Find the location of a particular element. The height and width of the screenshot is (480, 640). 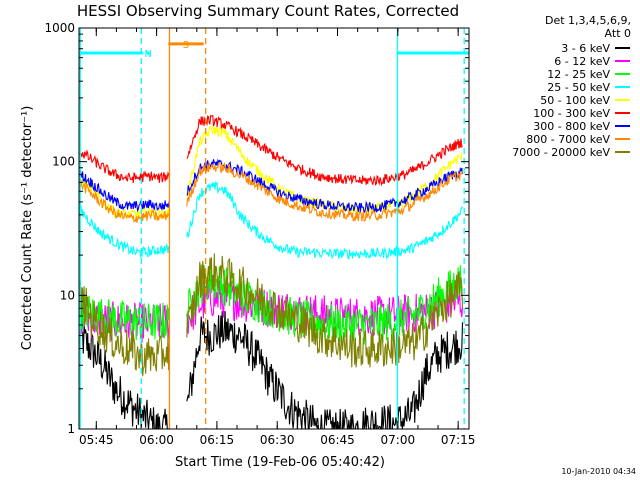

legend-label-7000-20000-kev: 7000 - 20000 keV is located at coordinates (561, 152).